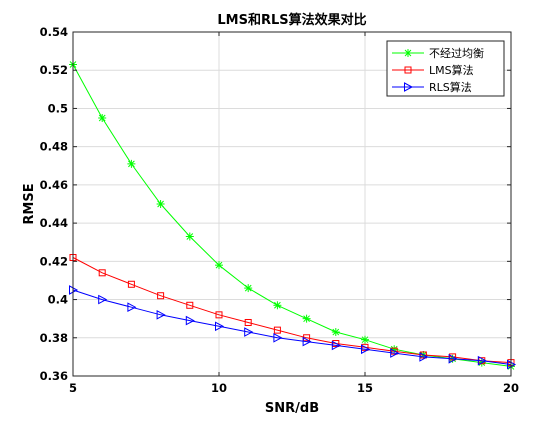  Describe the element at coordinates (54, 338) in the screenshot. I see `y-tick-label: 0.38` at that location.